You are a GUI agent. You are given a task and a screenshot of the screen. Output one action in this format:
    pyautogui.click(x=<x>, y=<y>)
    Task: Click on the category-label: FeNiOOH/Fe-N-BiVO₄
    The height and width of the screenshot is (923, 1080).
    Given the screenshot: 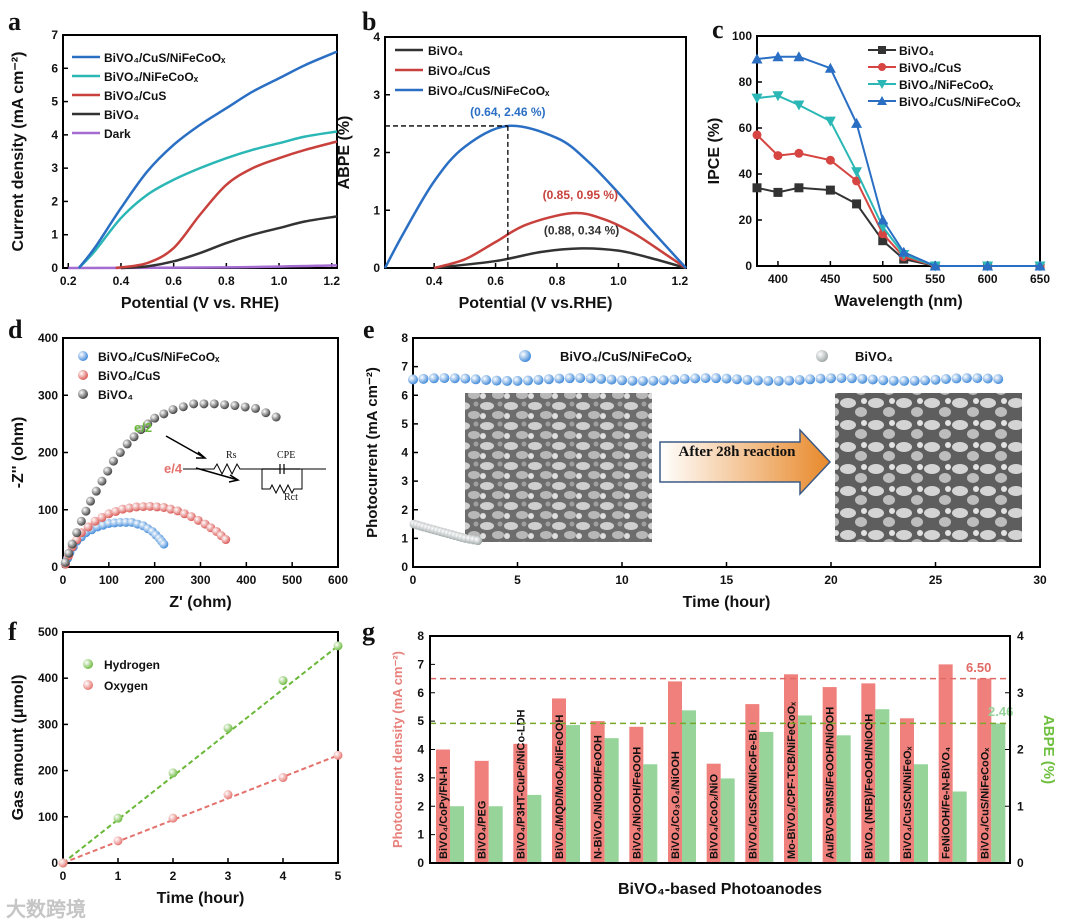 What is the action you would take?
    pyautogui.click(x=947, y=803)
    